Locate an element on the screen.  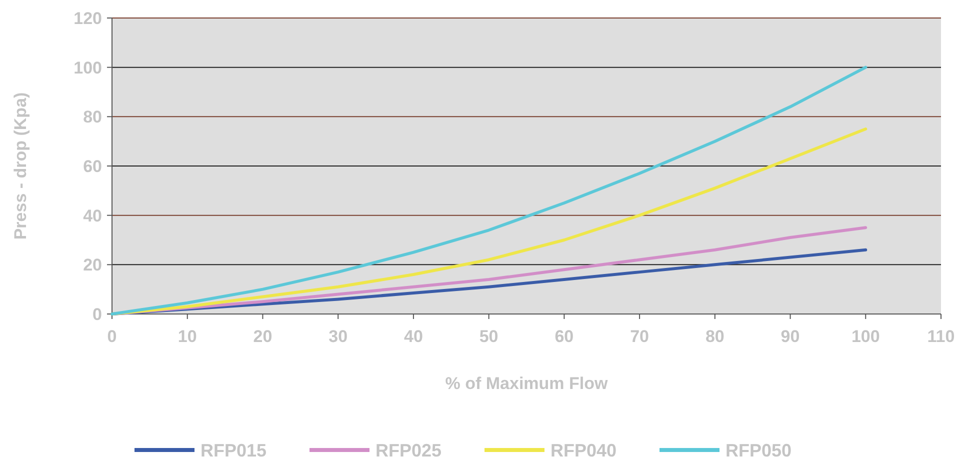
y-tick-label: 120 is located at coordinates (88, 18).